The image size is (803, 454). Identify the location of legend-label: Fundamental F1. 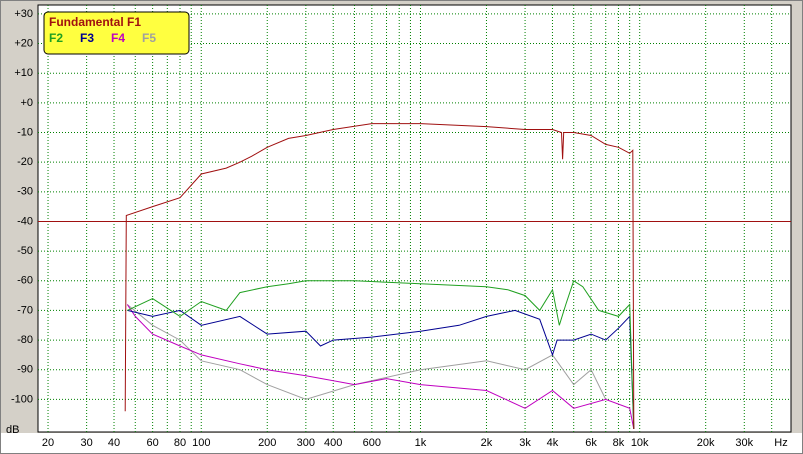
(95, 22).